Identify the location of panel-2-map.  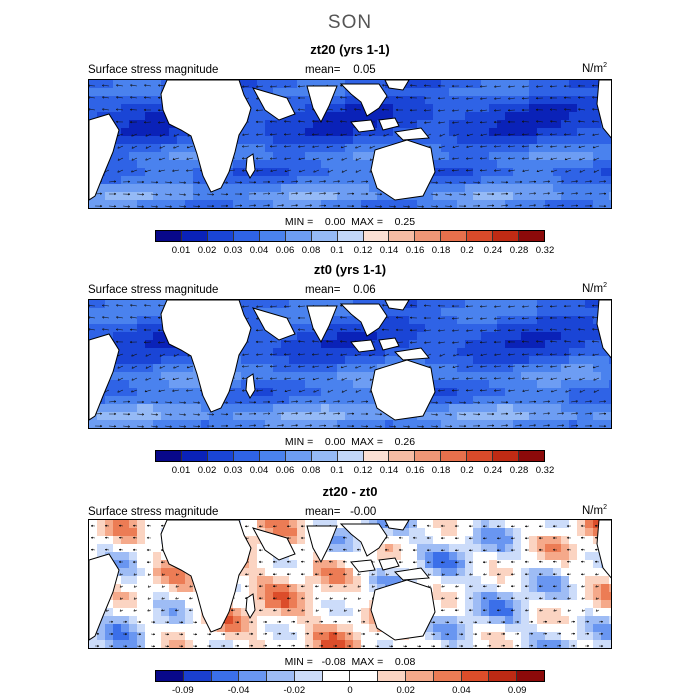
(350, 364).